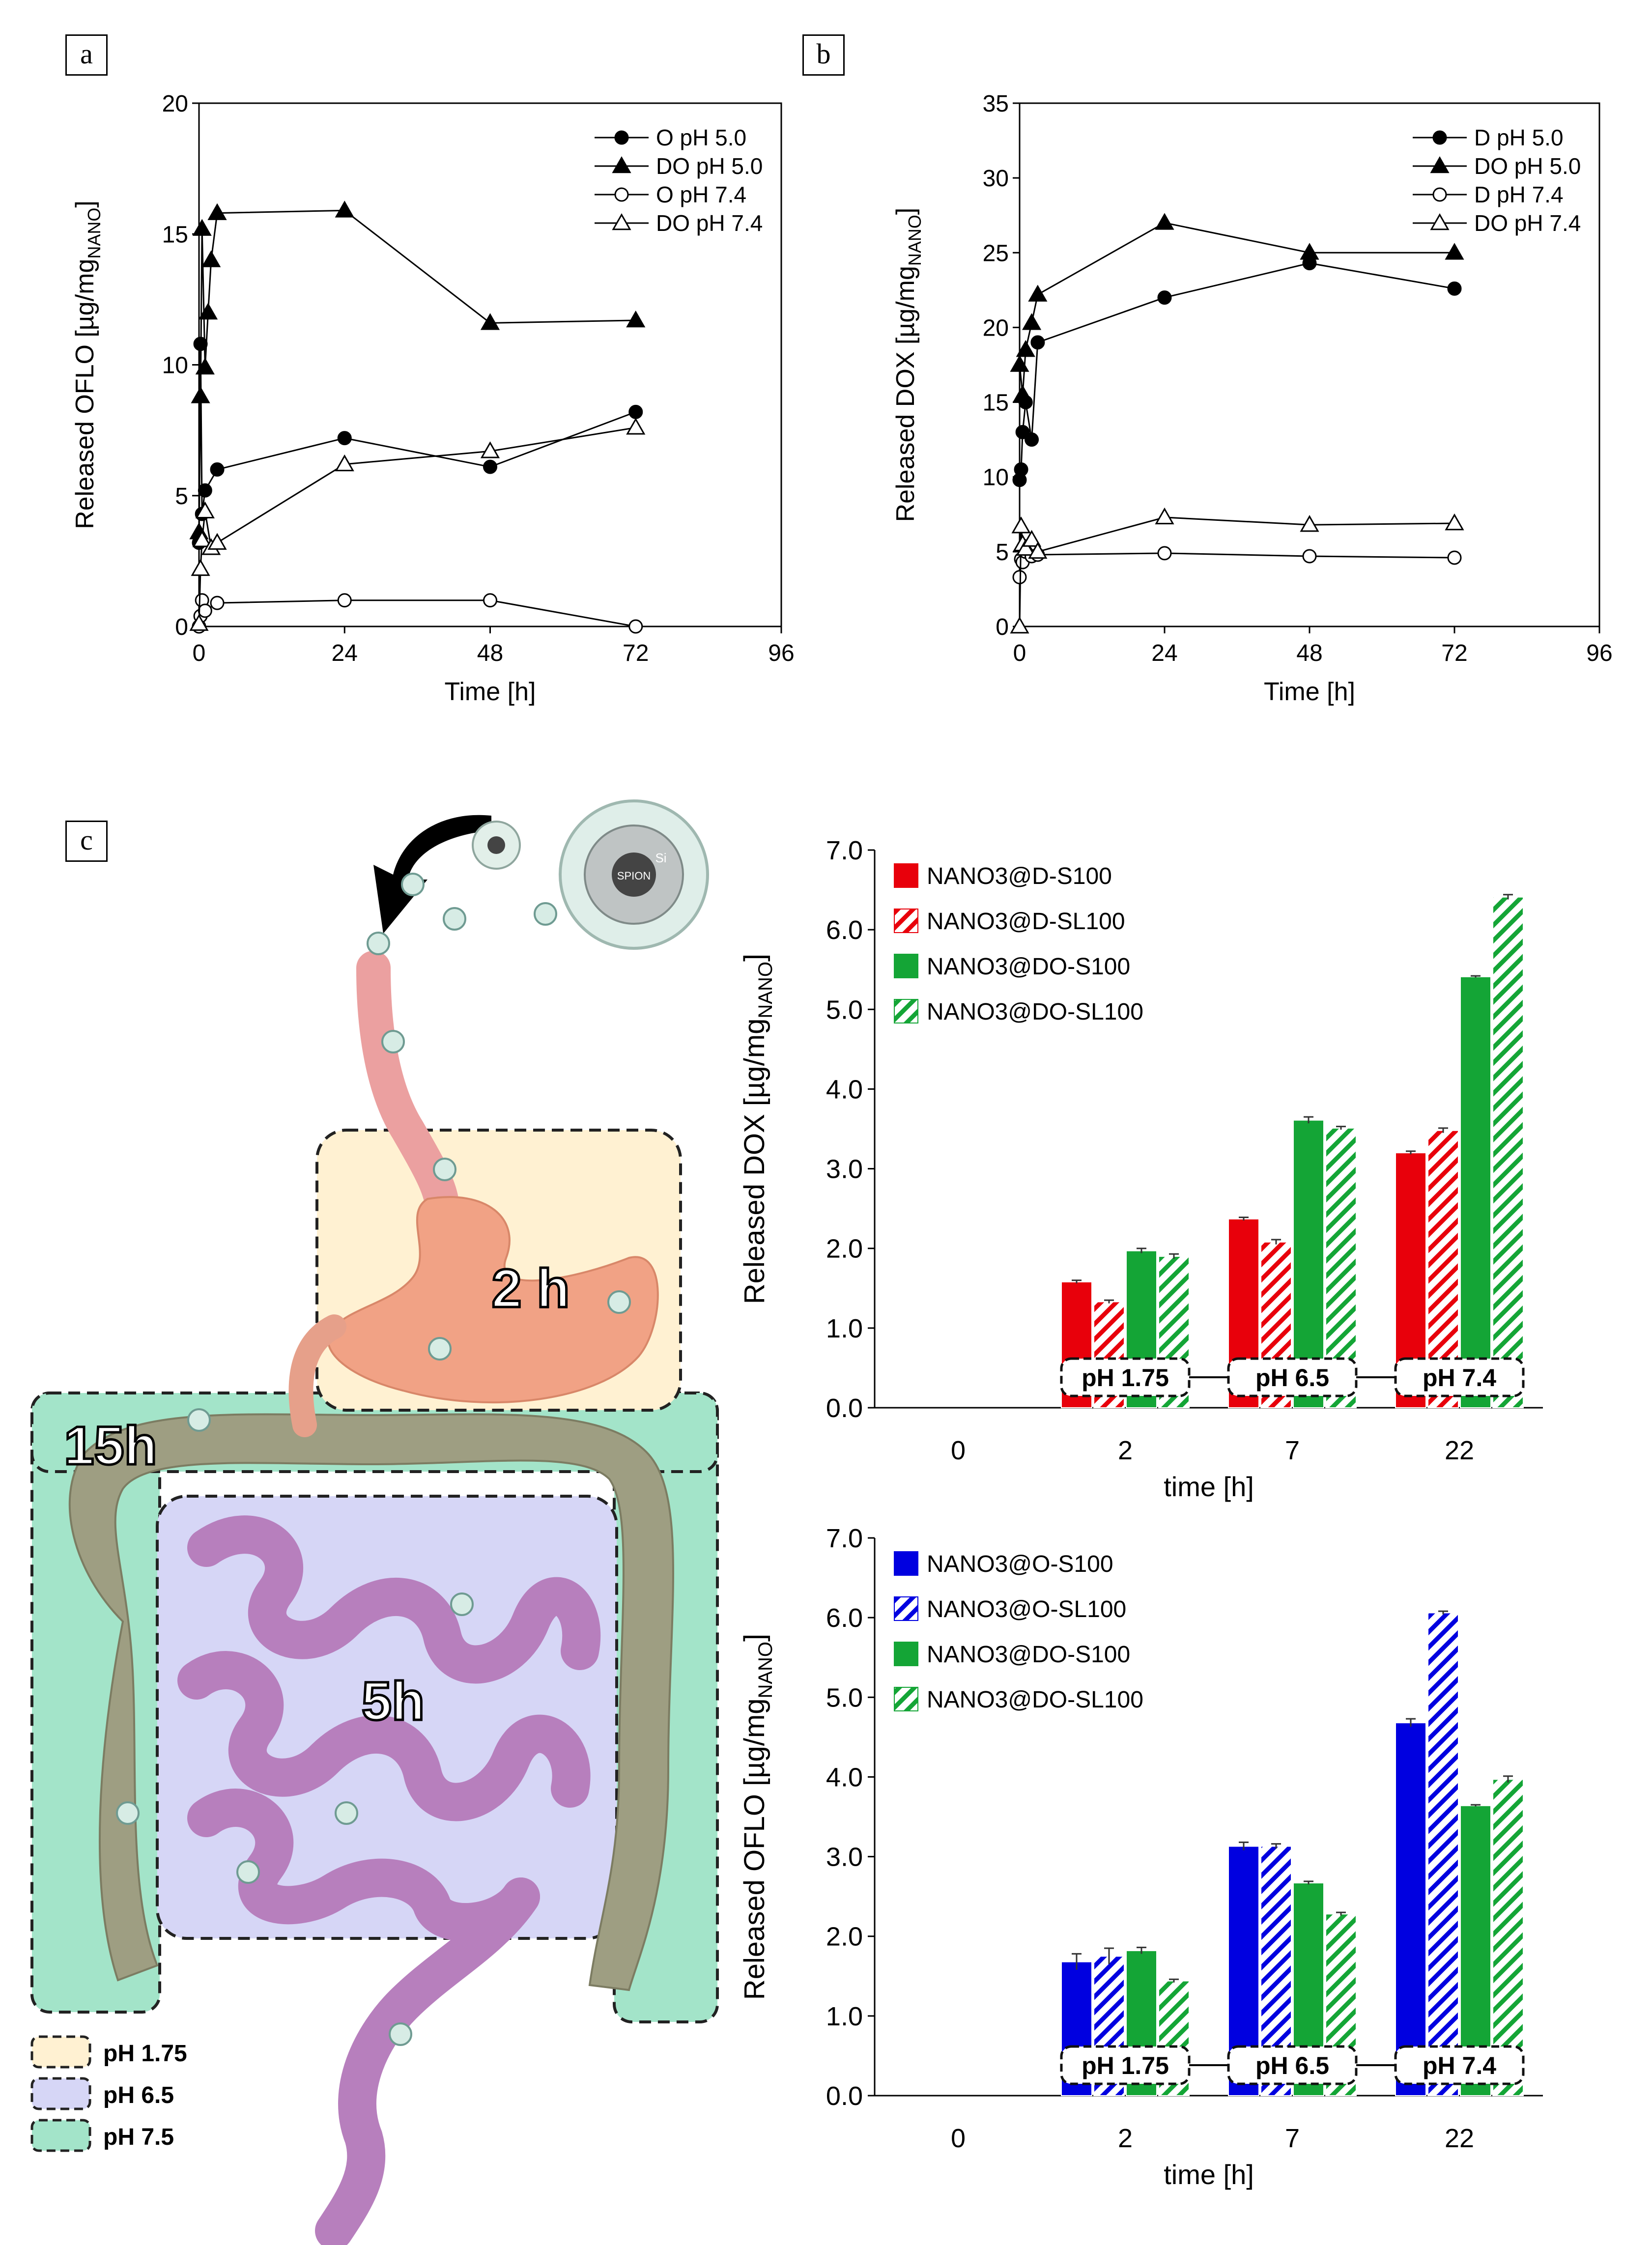 The image size is (1652, 2245). What do you see at coordinates (996, 179) in the screenshot?
I see `y-tick-label: 30` at bounding box center [996, 179].